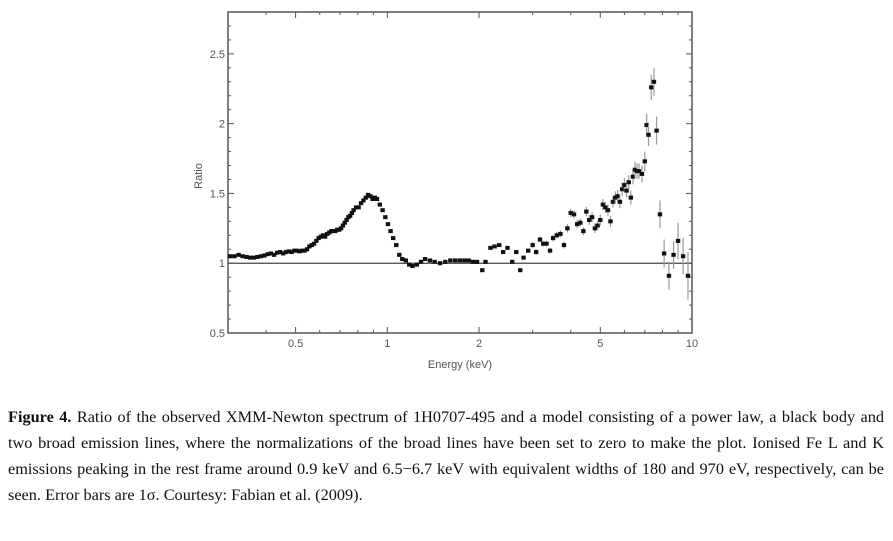 This screenshot has width=893, height=541. I want to click on y-tick-label: 0.5, so click(217, 334).